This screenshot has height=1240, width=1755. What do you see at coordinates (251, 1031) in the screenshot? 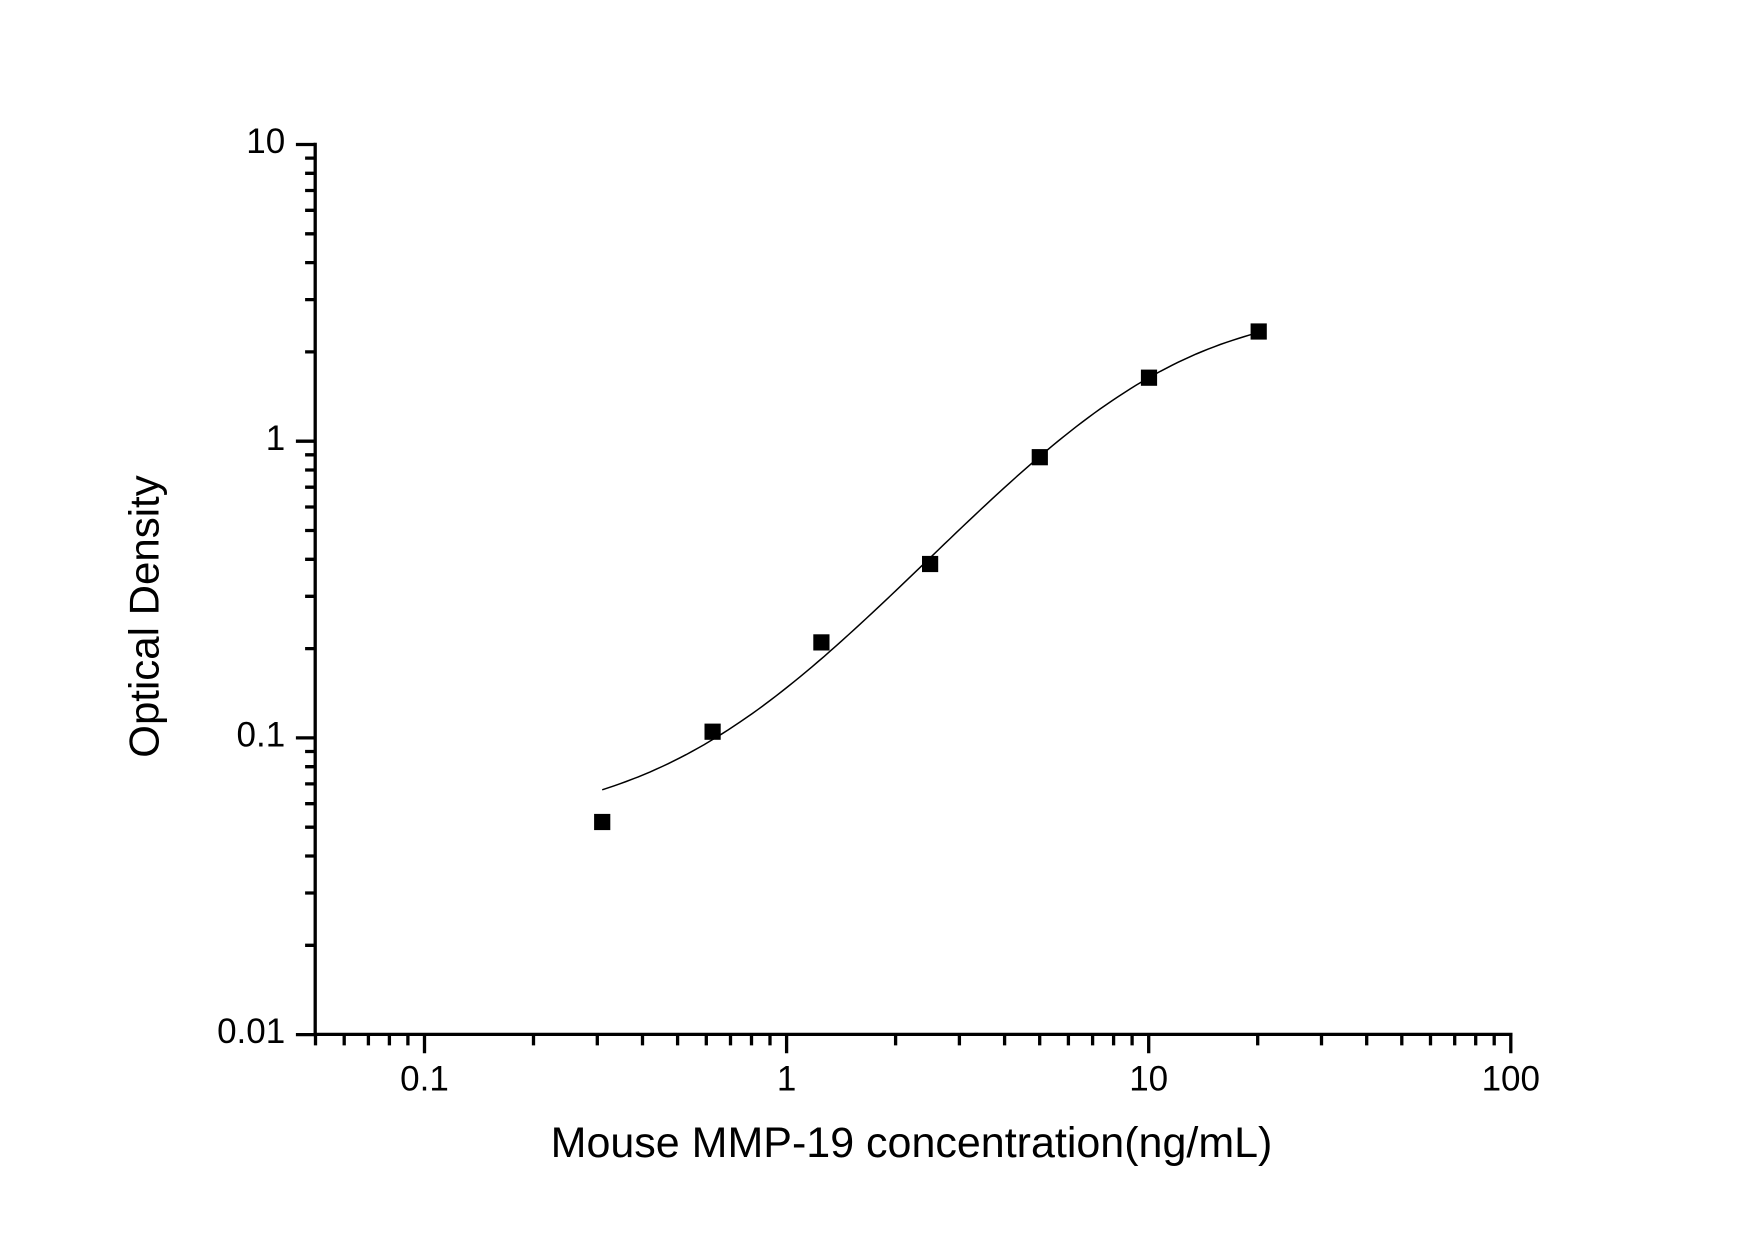
I see `svg-text: 0.01` at bounding box center [251, 1031].